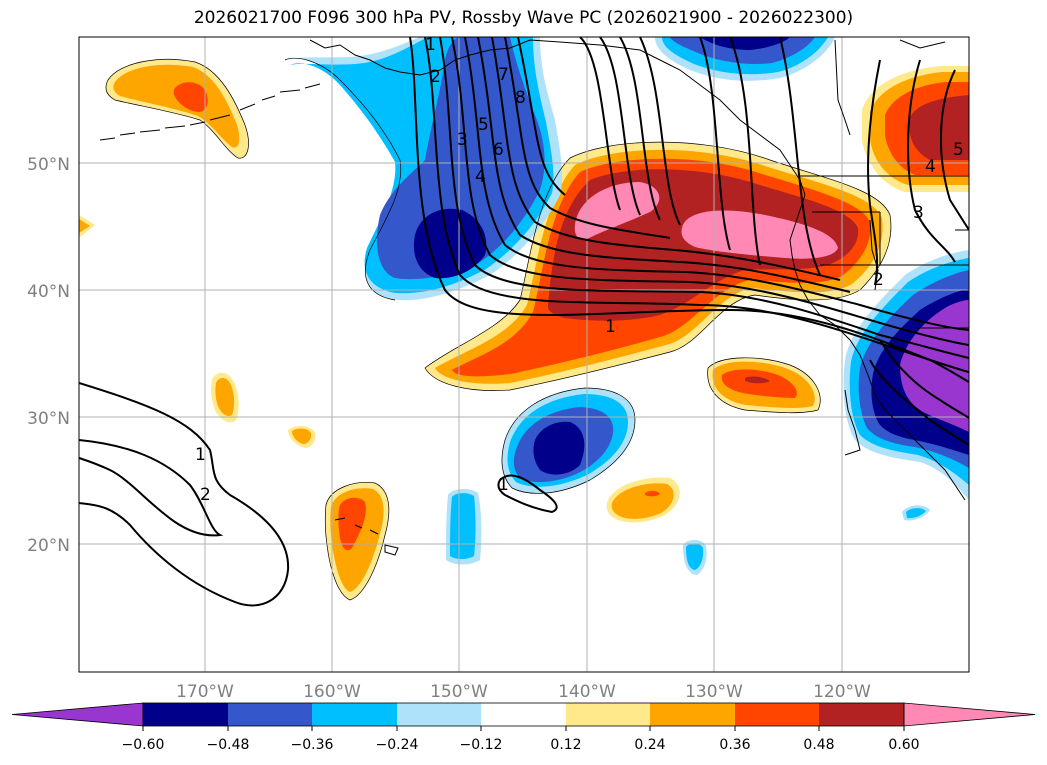 The height and width of the screenshot is (765, 1047). Describe the element at coordinates (565, 745) in the screenshot. I see `colorbar-tick-label: 0.12` at that location.